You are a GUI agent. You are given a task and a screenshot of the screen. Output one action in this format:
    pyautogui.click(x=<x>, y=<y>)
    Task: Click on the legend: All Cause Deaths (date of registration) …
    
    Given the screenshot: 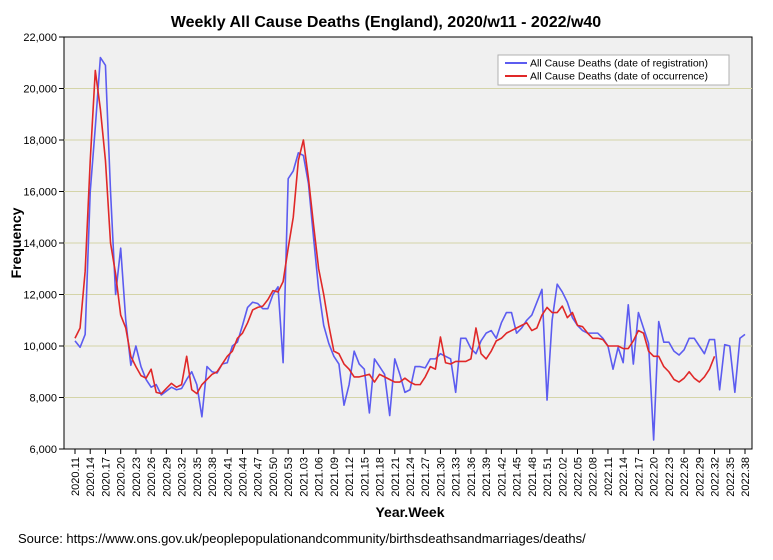 What is the action you would take?
    pyautogui.click(x=613, y=70)
    